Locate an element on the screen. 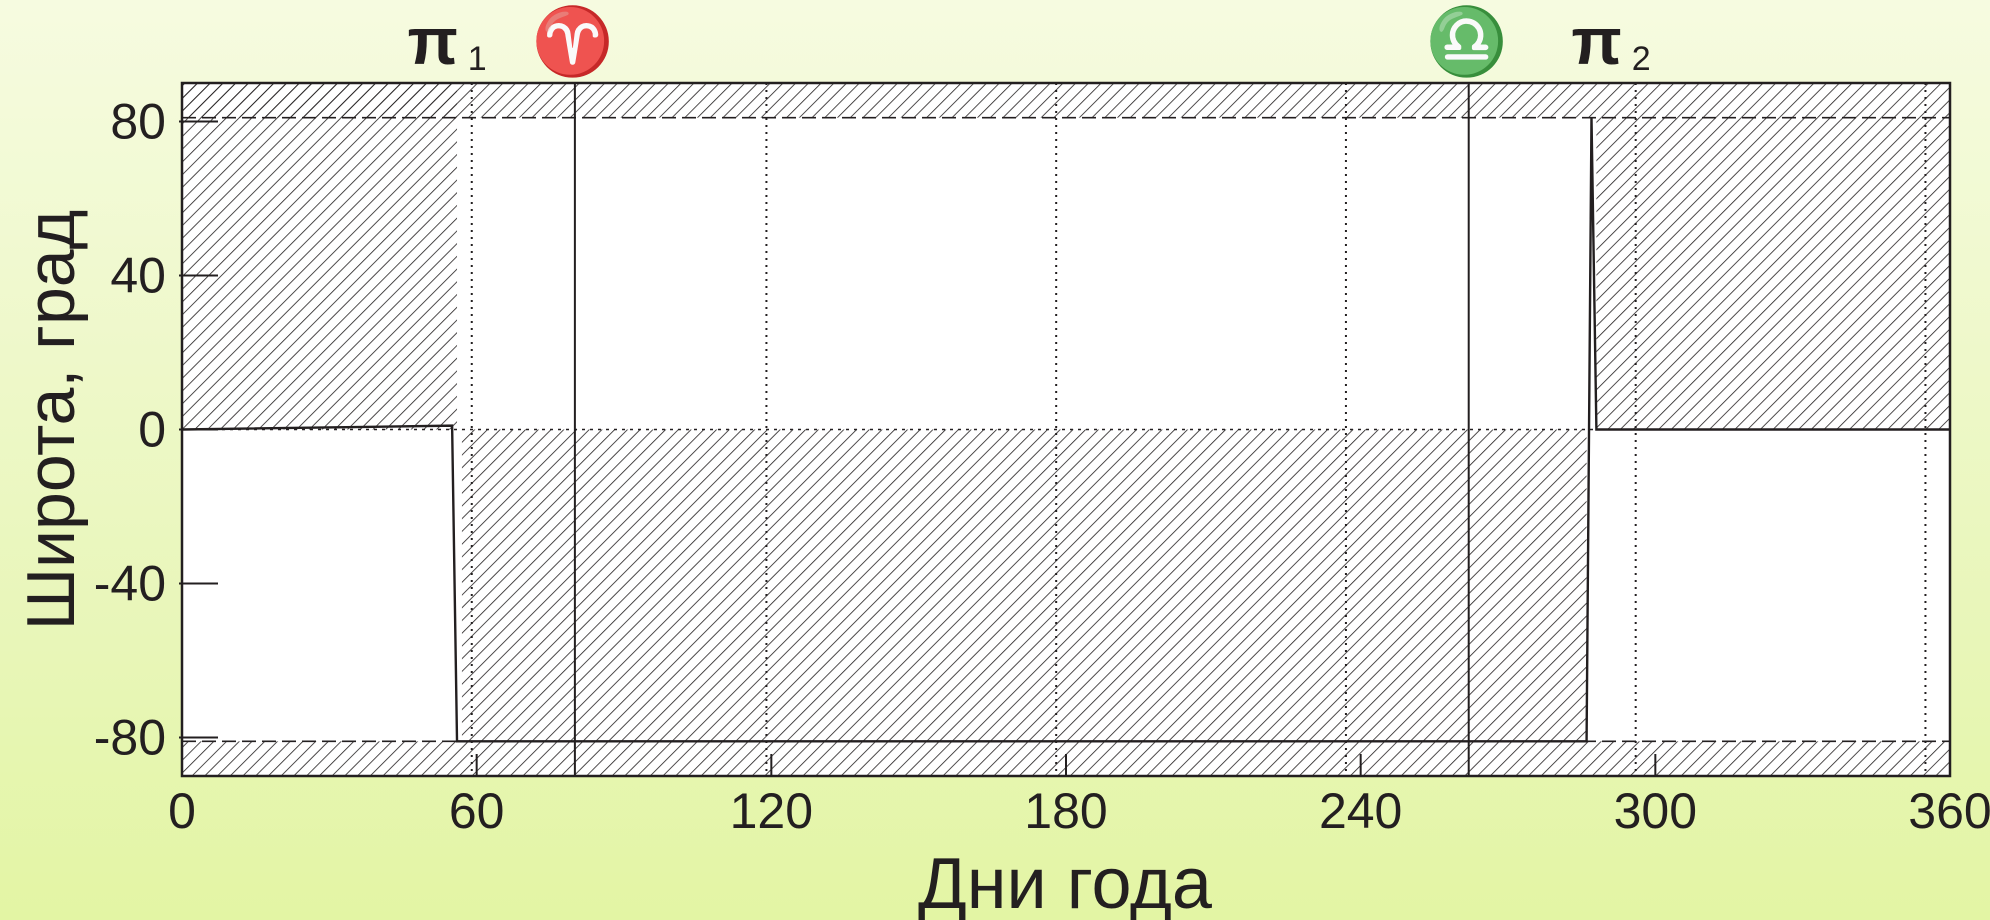 The width and height of the screenshot is (1990, 920). y-axis-label: Широта, град is located at coordinates (51, 420).